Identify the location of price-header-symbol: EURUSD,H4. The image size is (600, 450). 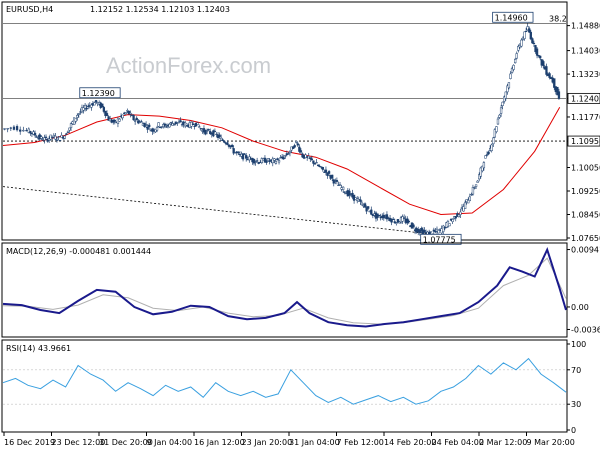
(29, 9).